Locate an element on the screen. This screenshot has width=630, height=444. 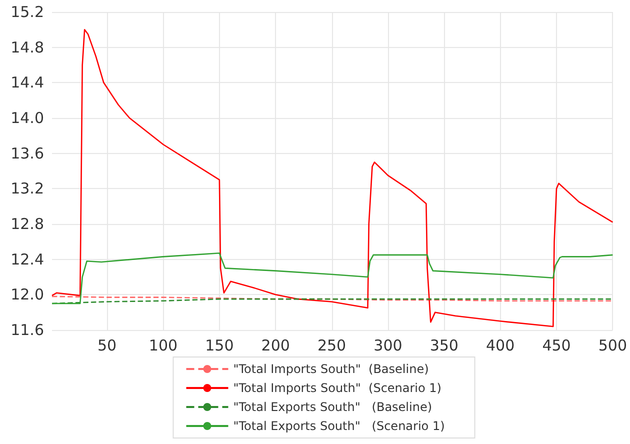
y-tick-label: 12.4 is located at coordinates (27, 259).